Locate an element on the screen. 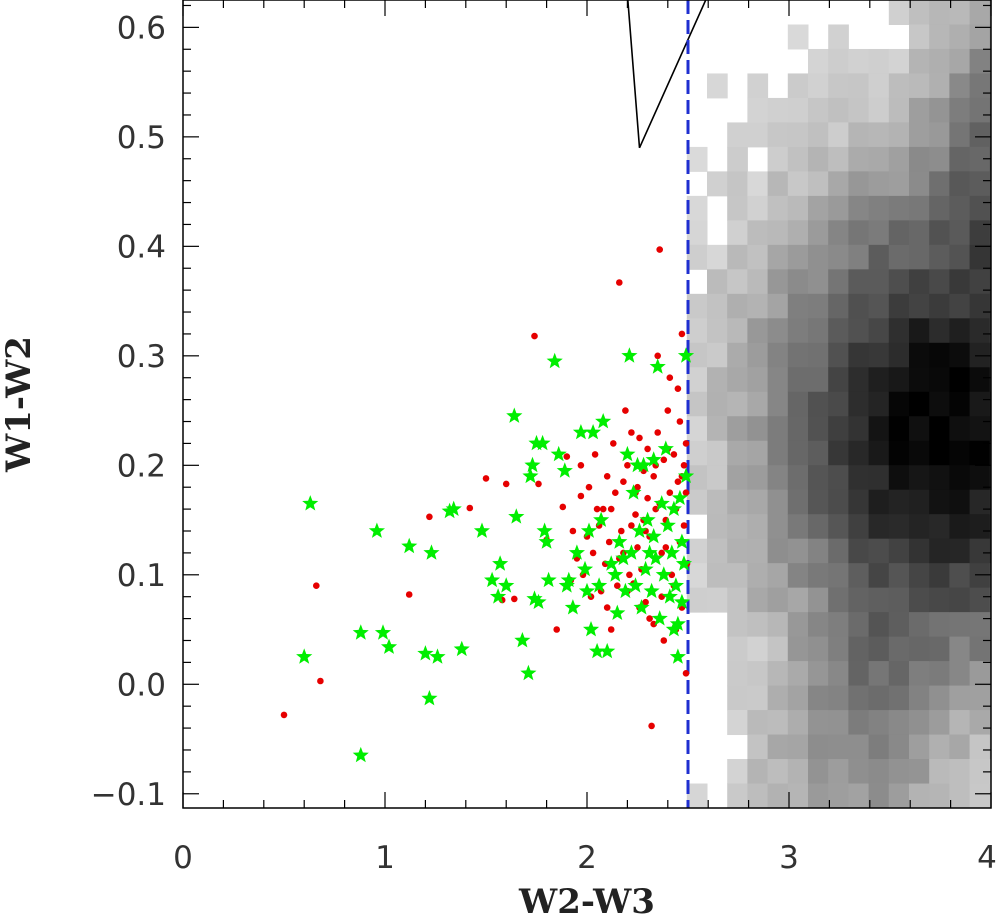  x-axis-title: W2-W3 is located at coordinates (586, 901).